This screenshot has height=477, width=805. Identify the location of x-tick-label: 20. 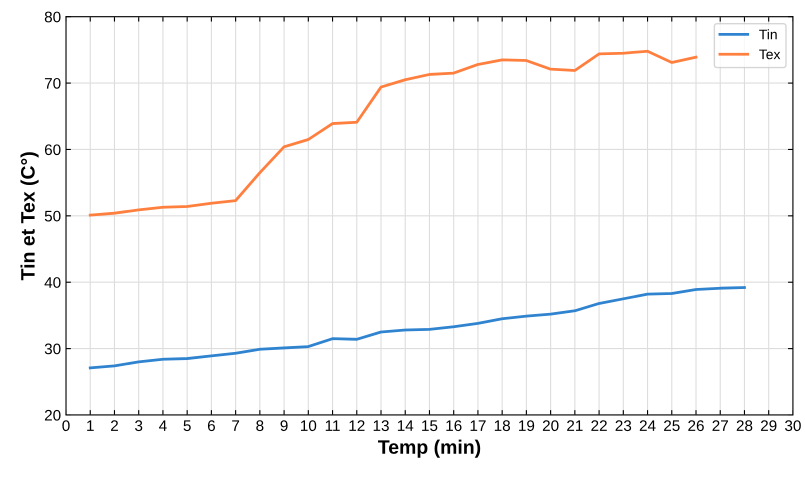
(550, 426).